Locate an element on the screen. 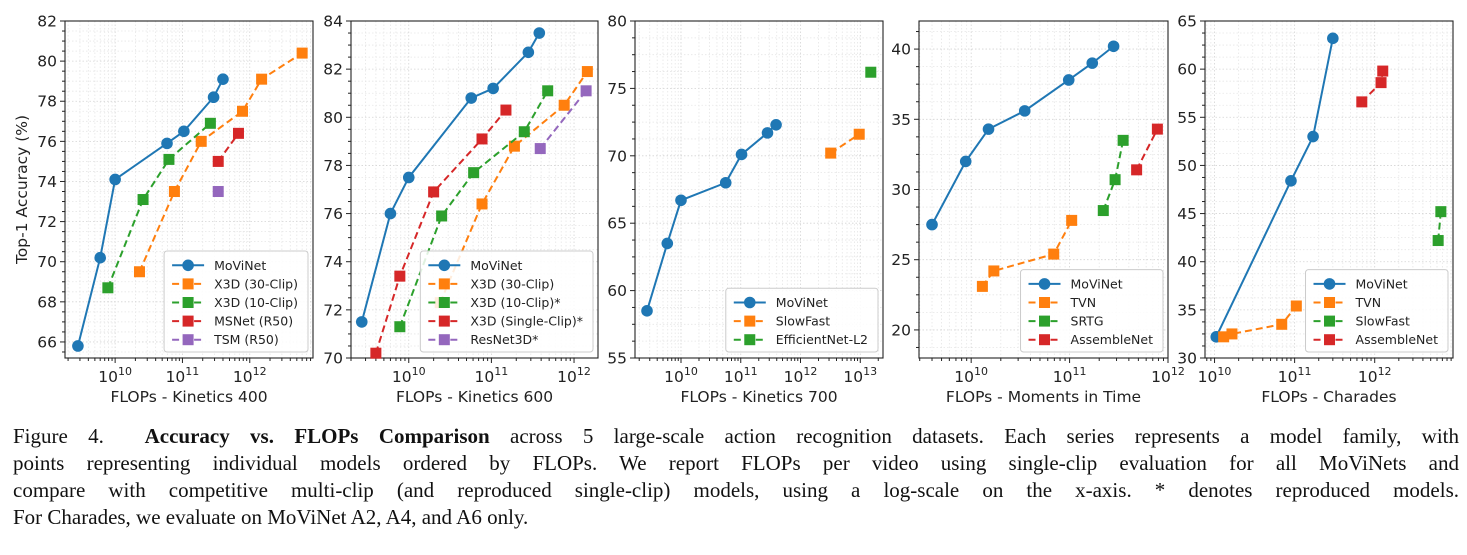 The width and height of the screenshot is (1467, 555). series-tvn is located at coordinates (1027, 253).